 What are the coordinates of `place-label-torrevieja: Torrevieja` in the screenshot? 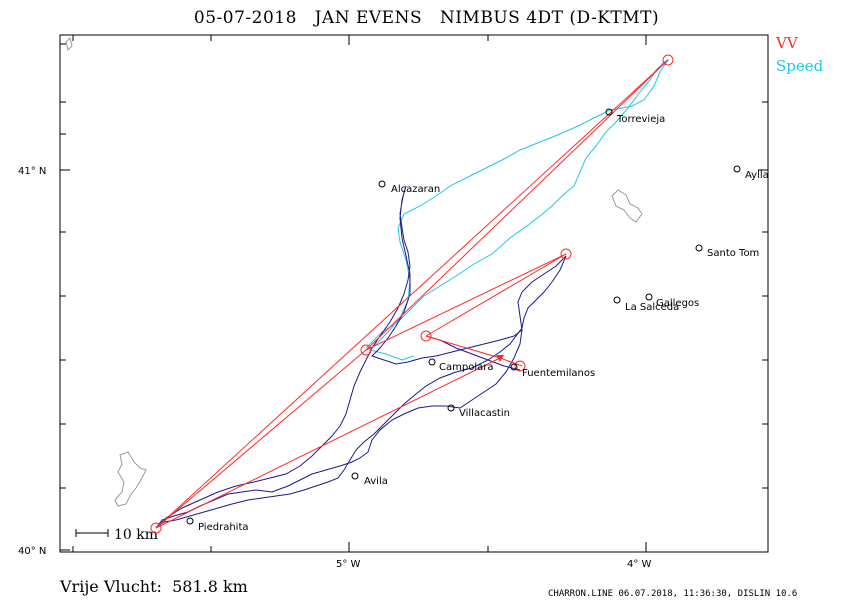 It's located at (640, 119).